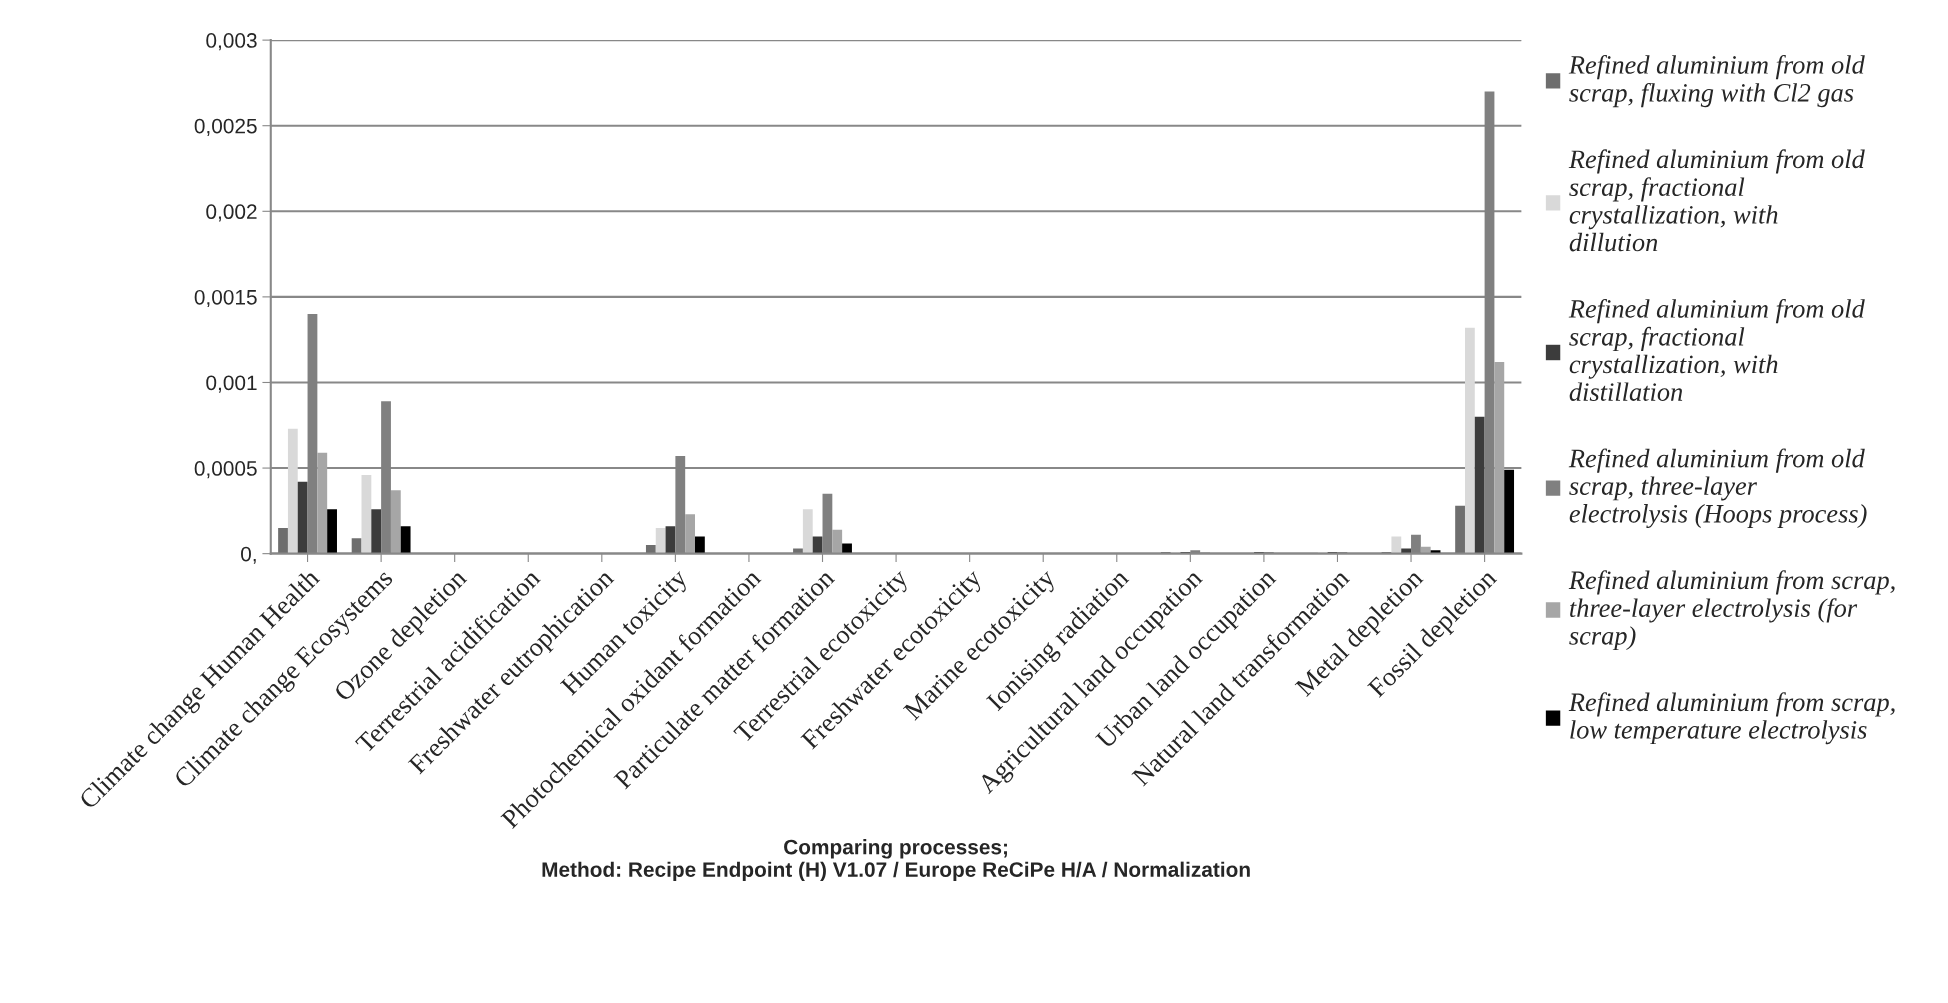 This screenshot has width=1948, height=1003. I want to click on y-tick-label: 0,, so click(248, 555).